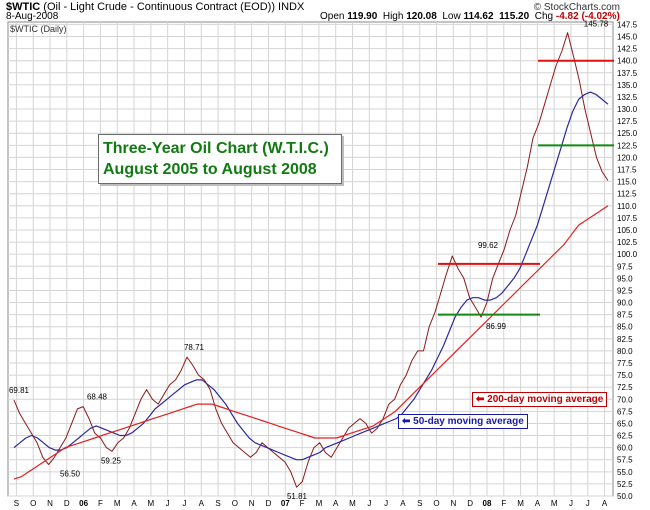  What do you see at coordinates (627, 145) in the screenshot?
I see `y-tick-label: 122.5` at bounding box center [627, 145].